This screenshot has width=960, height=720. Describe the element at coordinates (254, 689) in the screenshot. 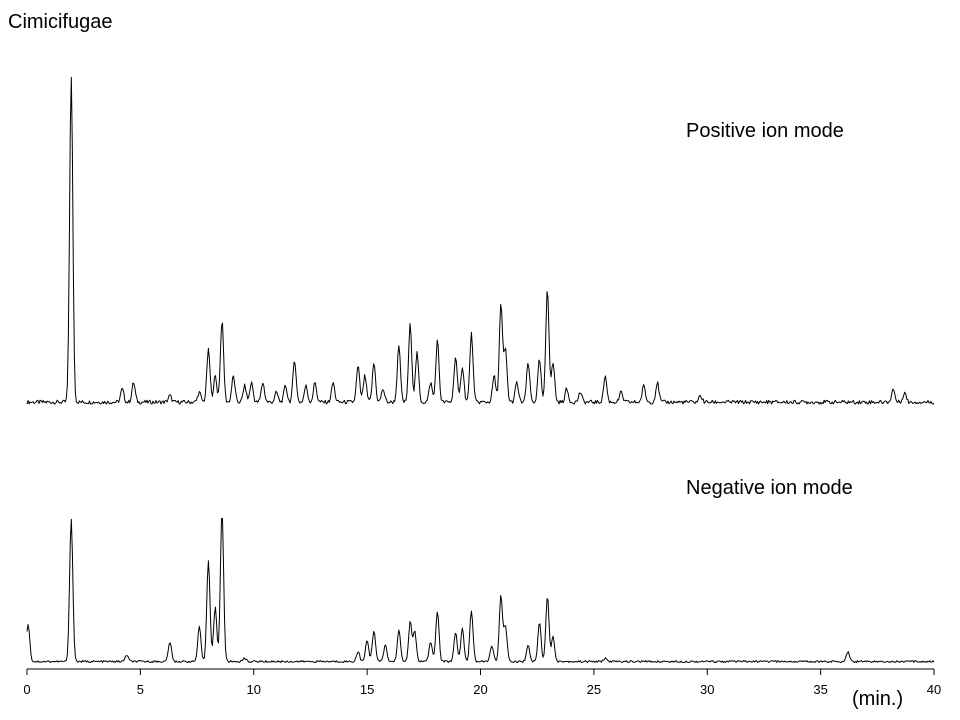

I see `x-tick-label: 10` at that location.